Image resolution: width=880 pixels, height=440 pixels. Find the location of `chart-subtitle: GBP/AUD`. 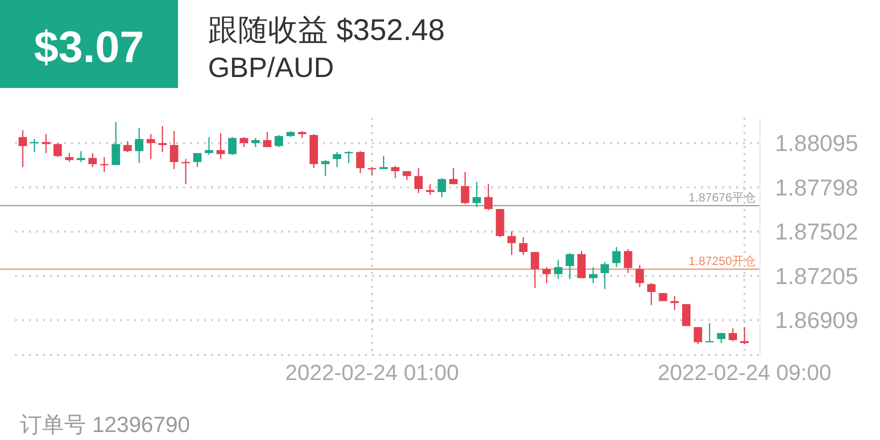

chart-subtitle: GBP/AUD is located at coordinates (271, 67).